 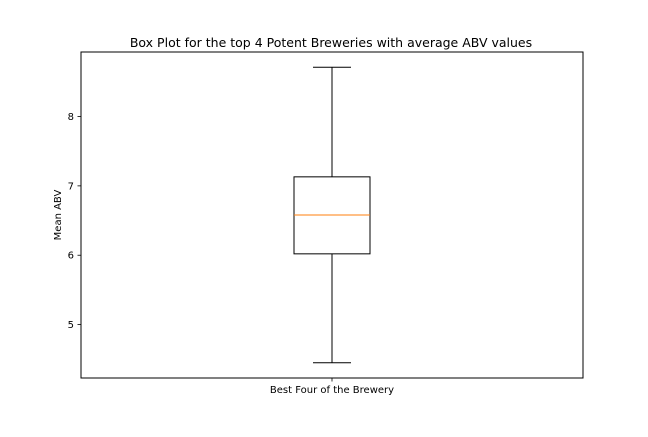 I want to click on y-tick-label: 7, so click(x=71, y=186).